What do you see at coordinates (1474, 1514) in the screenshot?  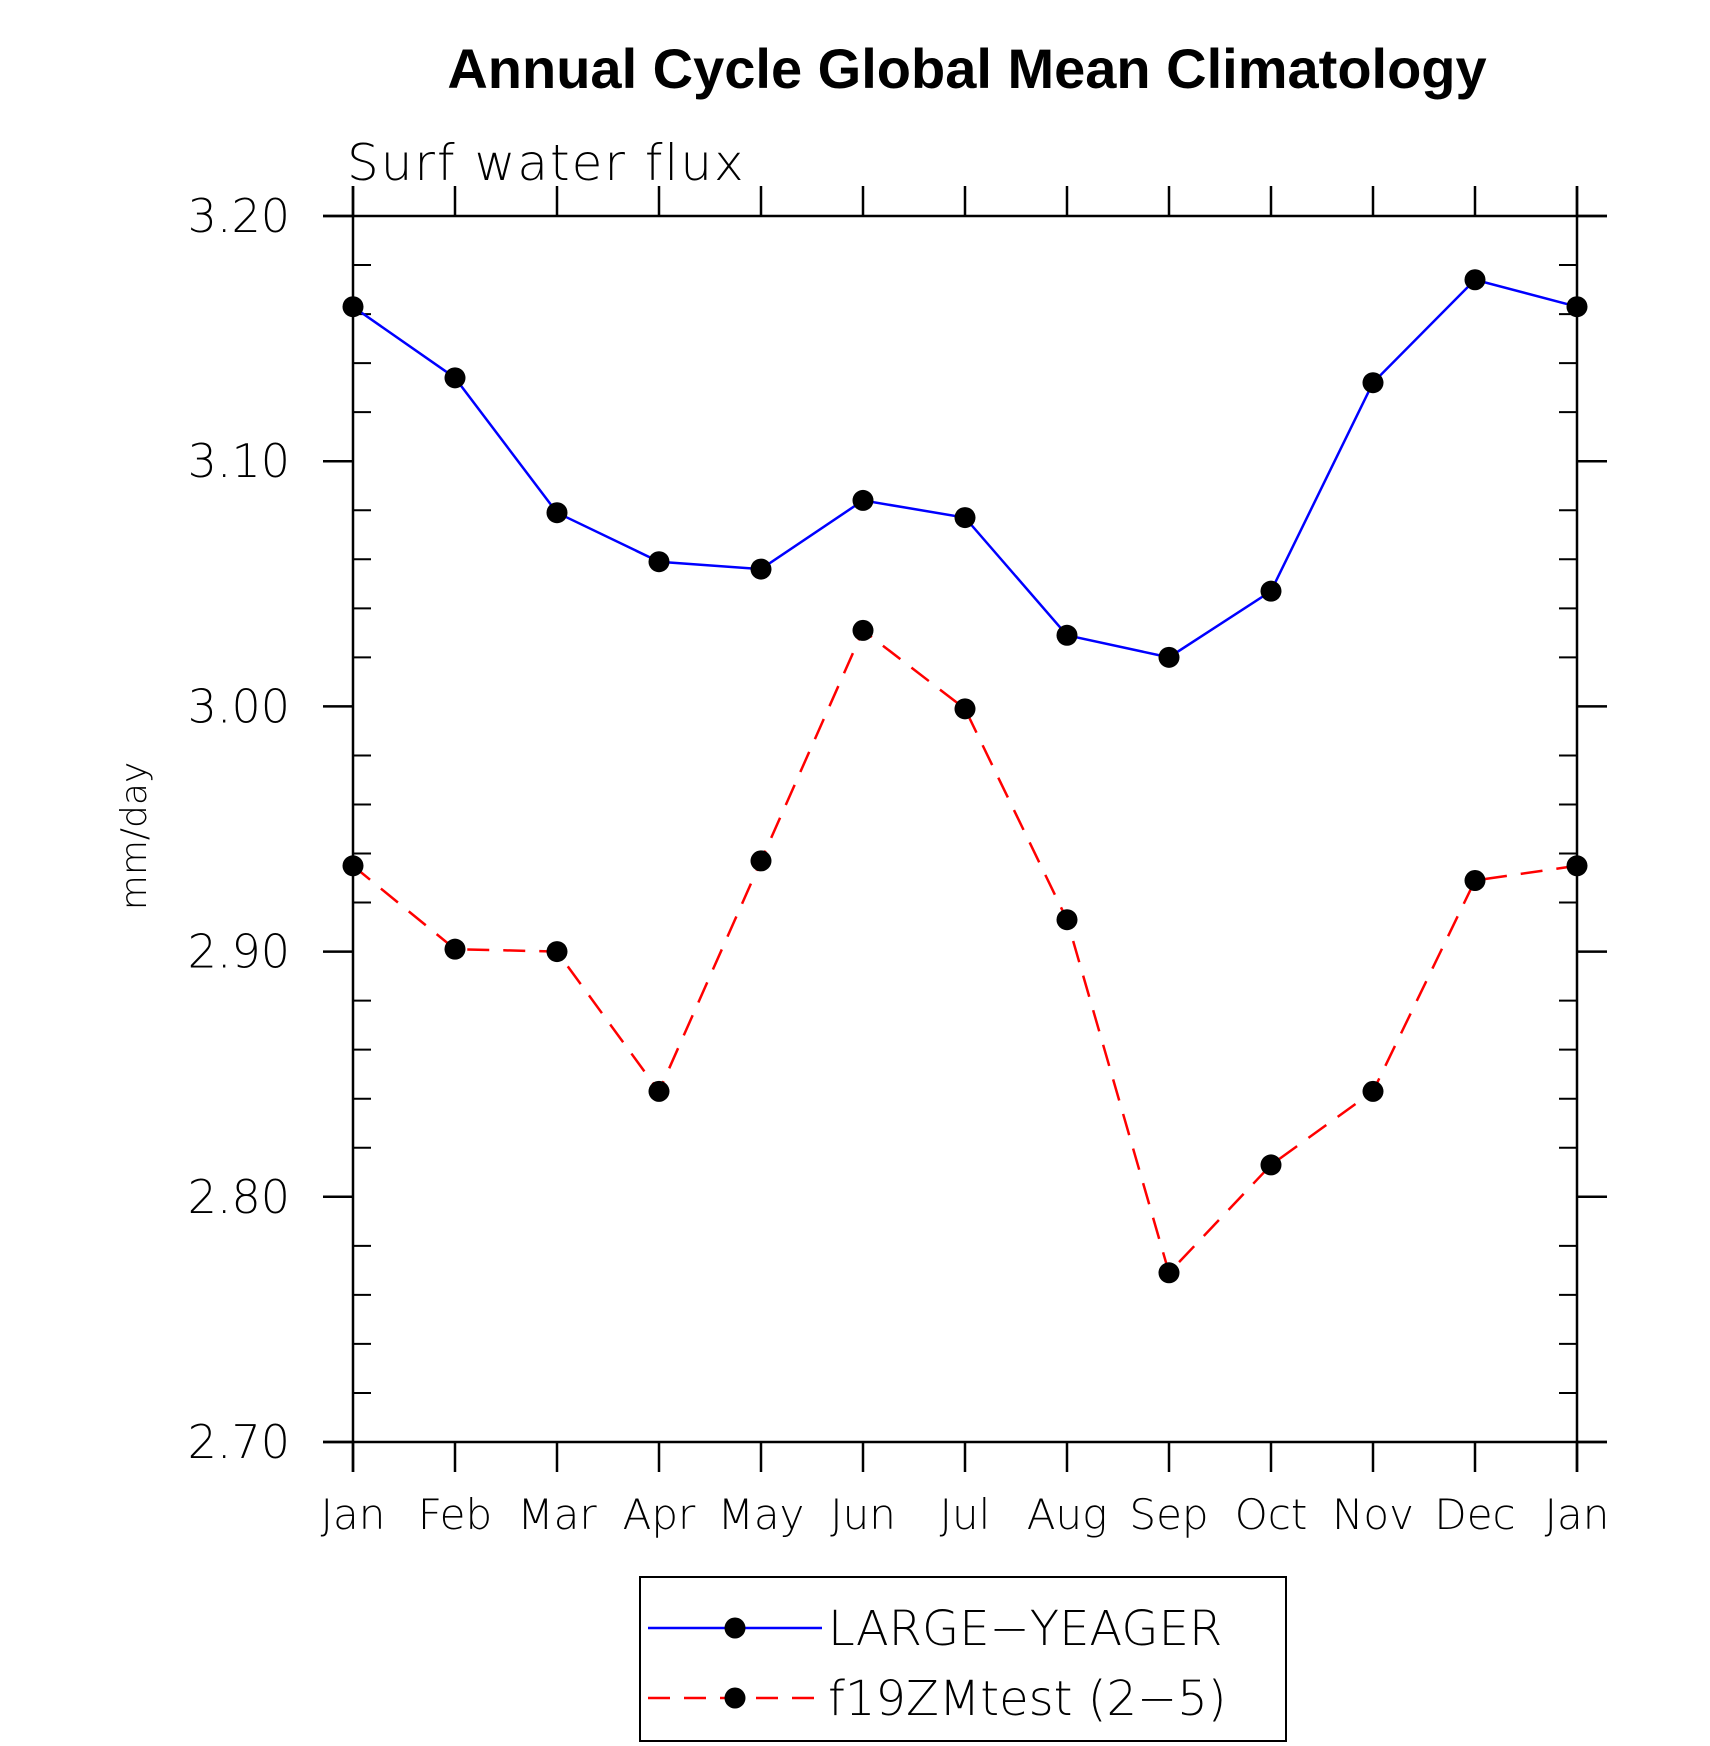 I see `x-tick-label: Dec` at bounding box center [1474, 1514].